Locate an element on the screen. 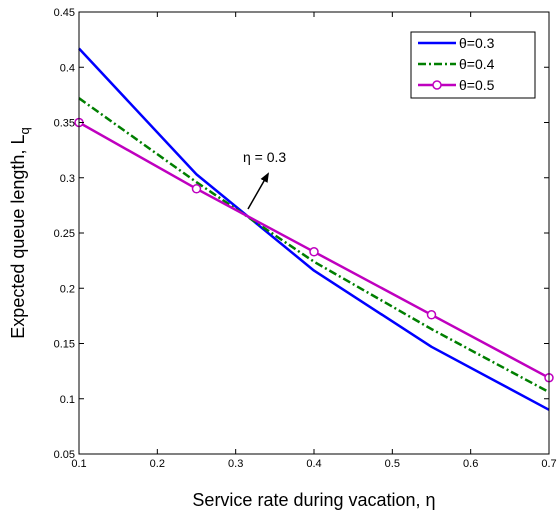  y-tick-label: 0.2 is located at coordinates (67, 289).